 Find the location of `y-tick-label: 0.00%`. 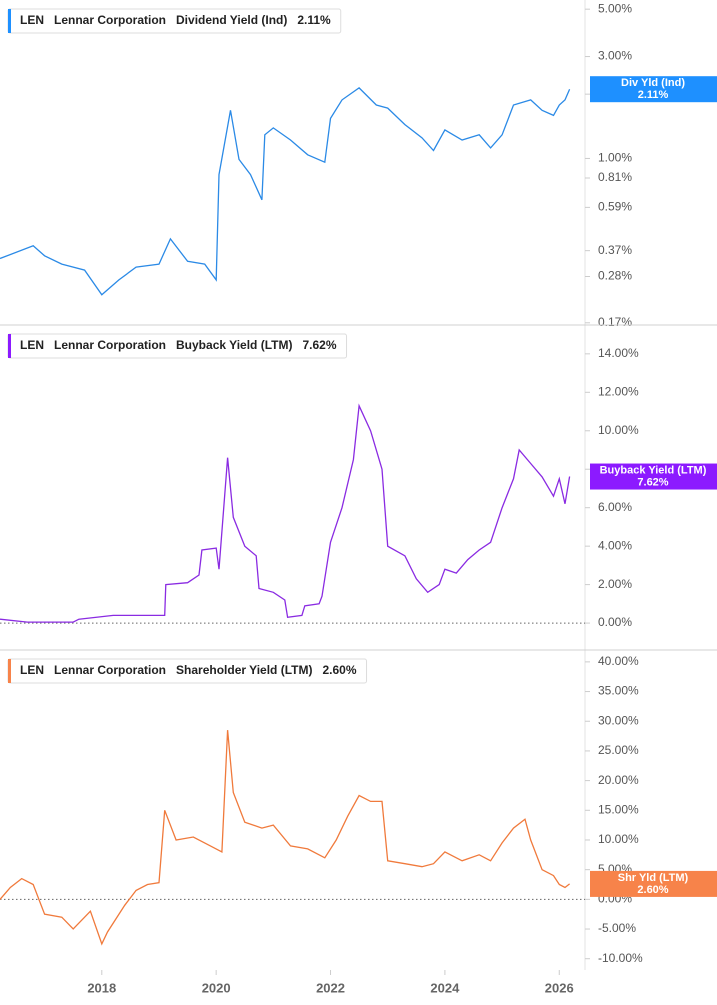

y-tick-label: 0.00% is located at coordinates (615, 622).